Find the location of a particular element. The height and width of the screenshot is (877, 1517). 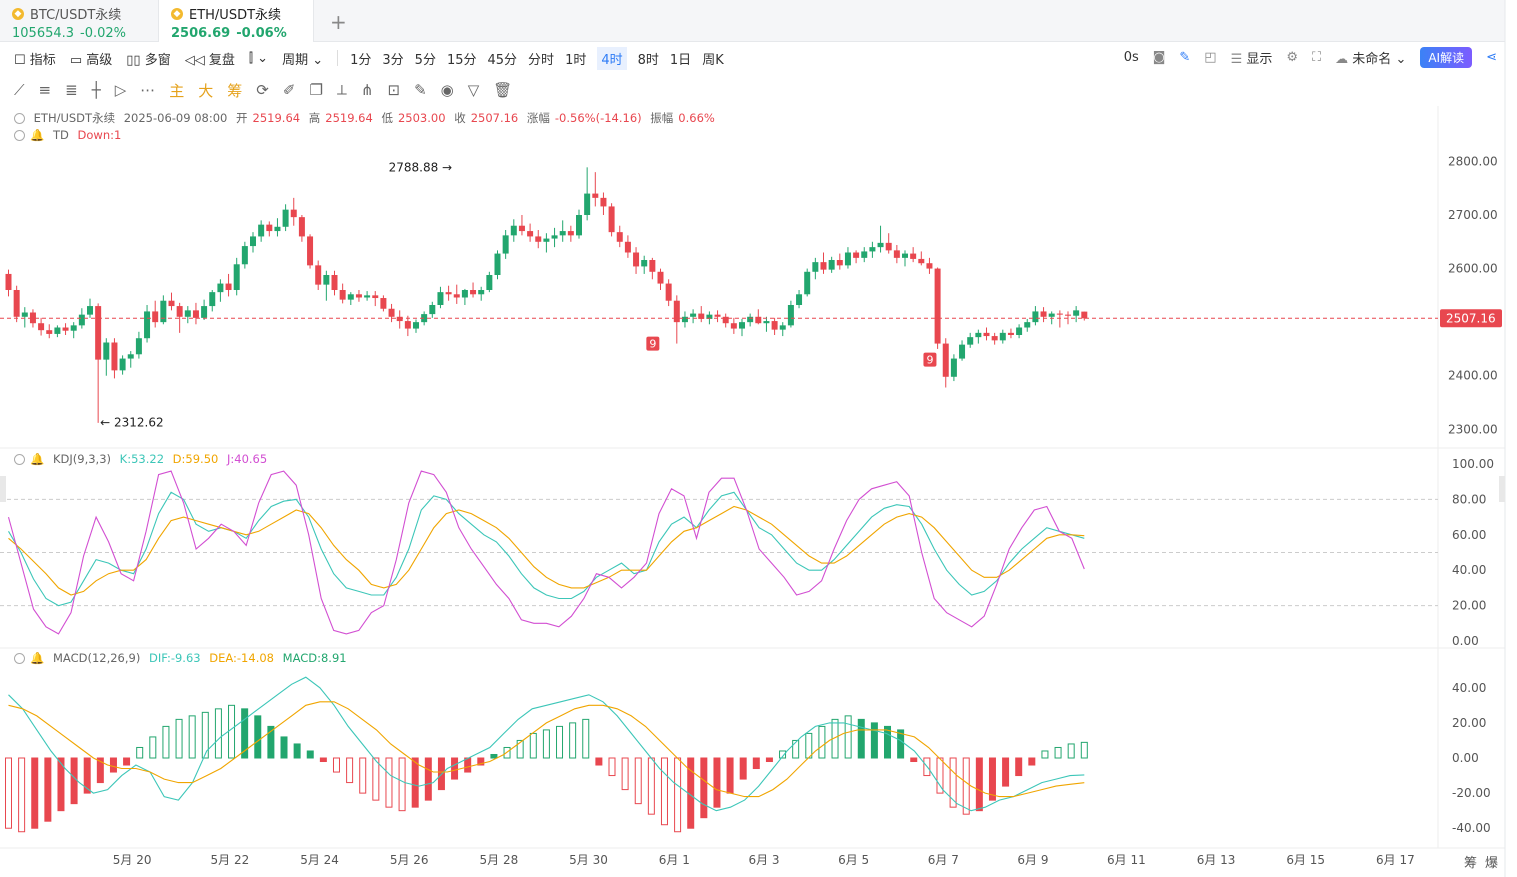

big-tool: 大 is located at coordinates (206, 90).